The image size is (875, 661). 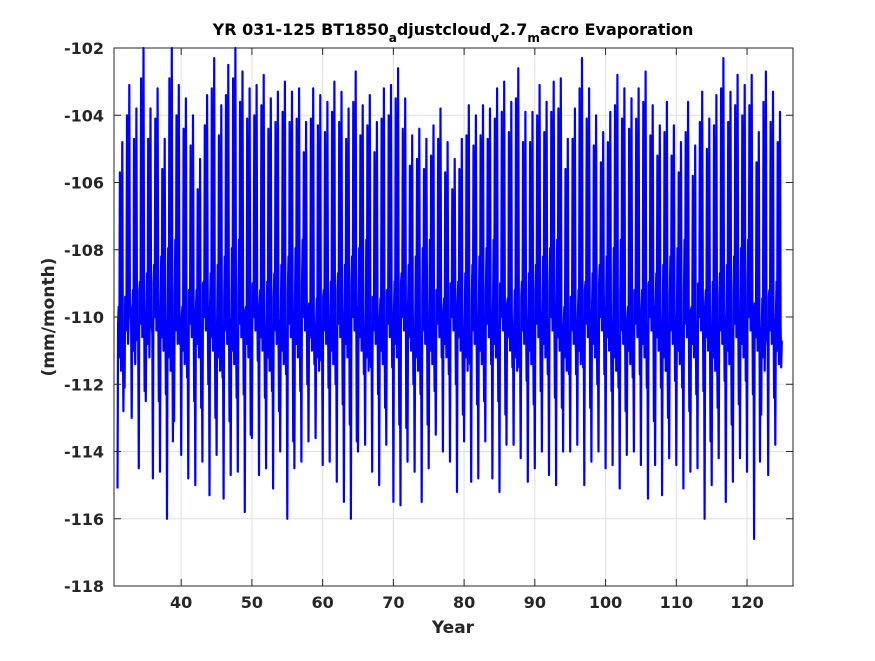 What do you see at coordinates (393, 602) in the screenshot?
I see `x-tick-label: 70` at bounding box center [393, 602].